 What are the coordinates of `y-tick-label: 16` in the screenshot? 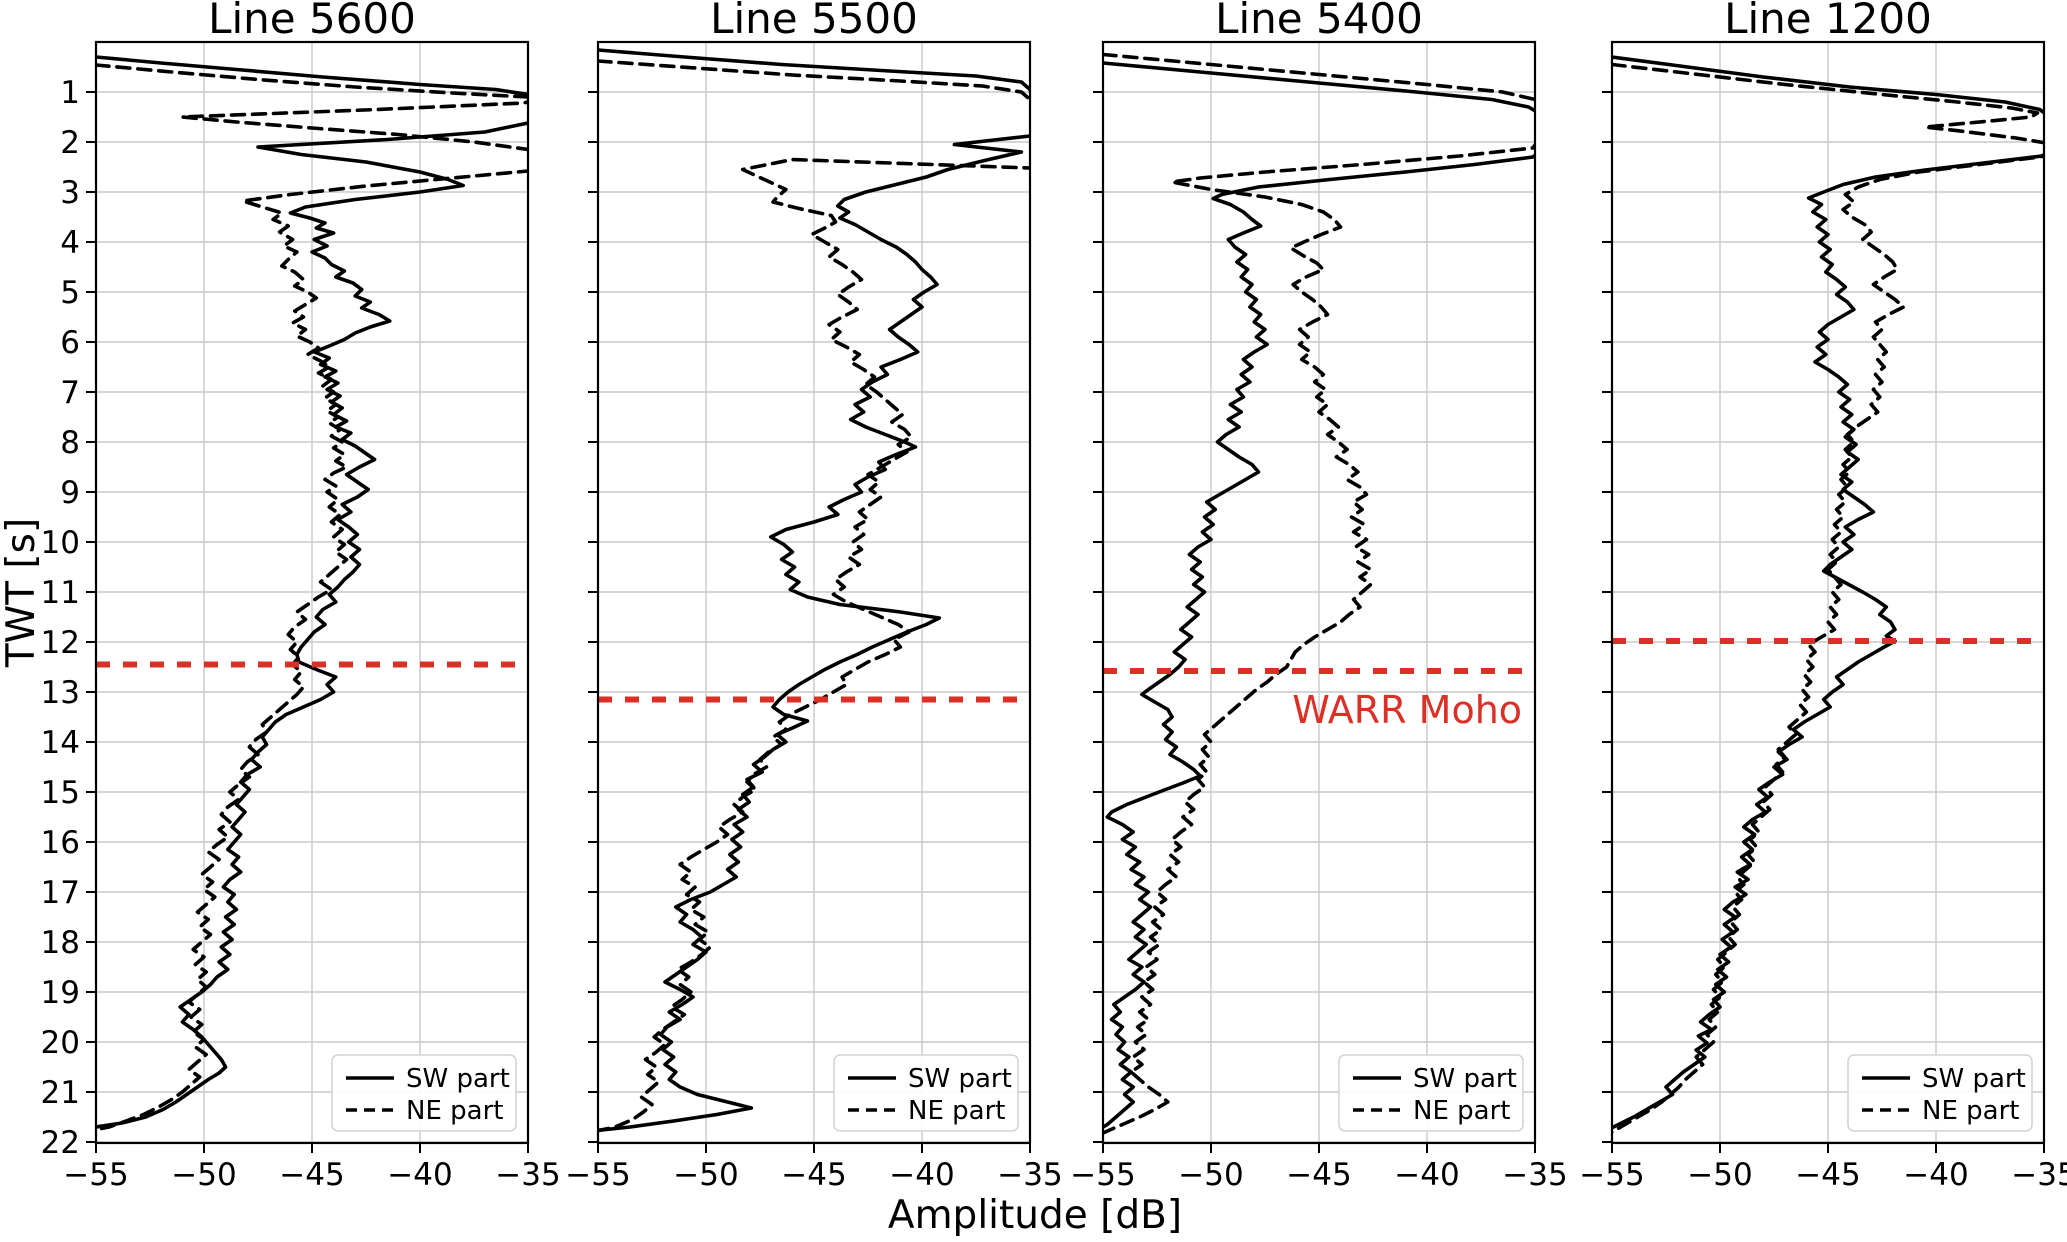 It's located at (60, 843).